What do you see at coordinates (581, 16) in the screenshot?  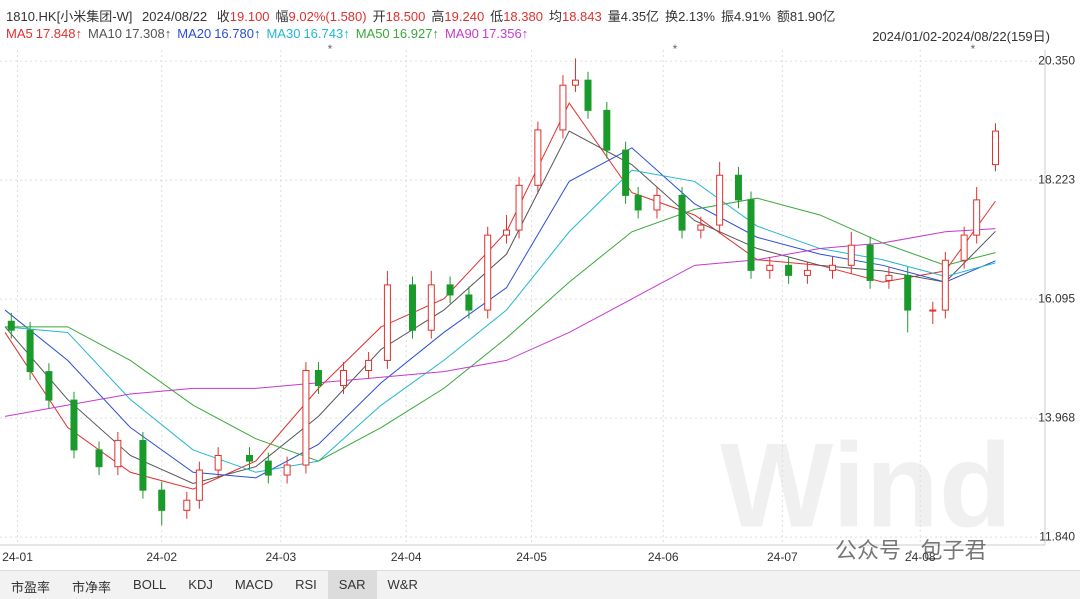 I see `quote-value: 18.843` at bounding box center [581, 16].